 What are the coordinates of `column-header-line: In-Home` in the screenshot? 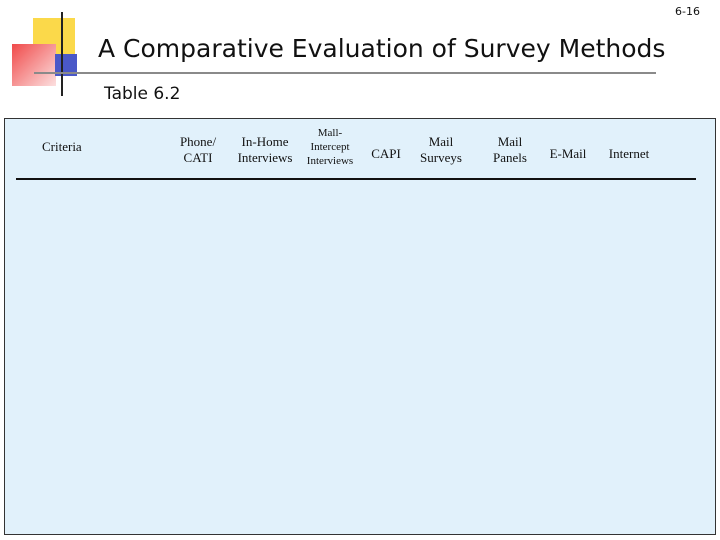 It's located at (265, 141).